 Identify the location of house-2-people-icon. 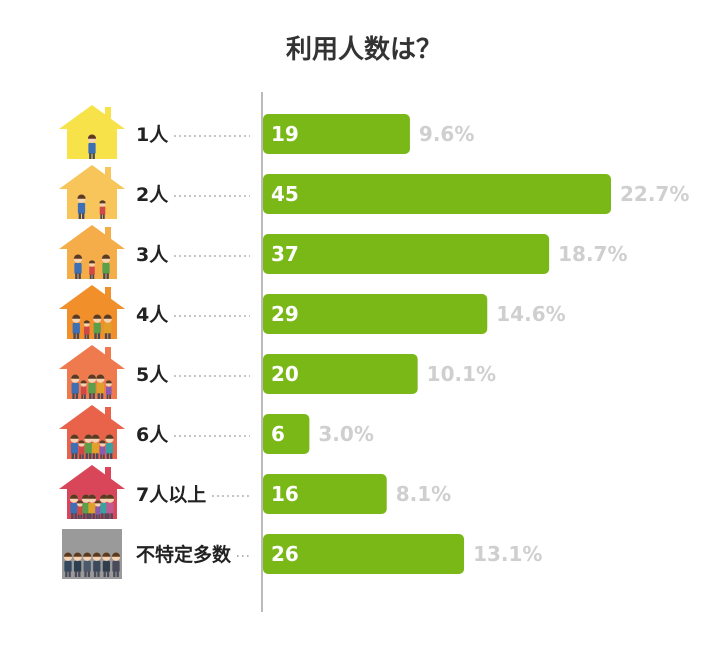
(92, 192).